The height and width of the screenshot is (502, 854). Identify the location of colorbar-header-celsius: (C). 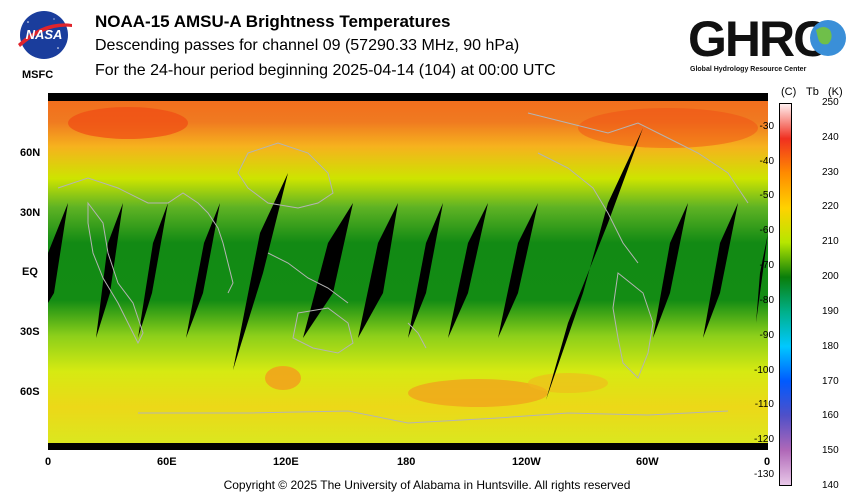
(789, 92).